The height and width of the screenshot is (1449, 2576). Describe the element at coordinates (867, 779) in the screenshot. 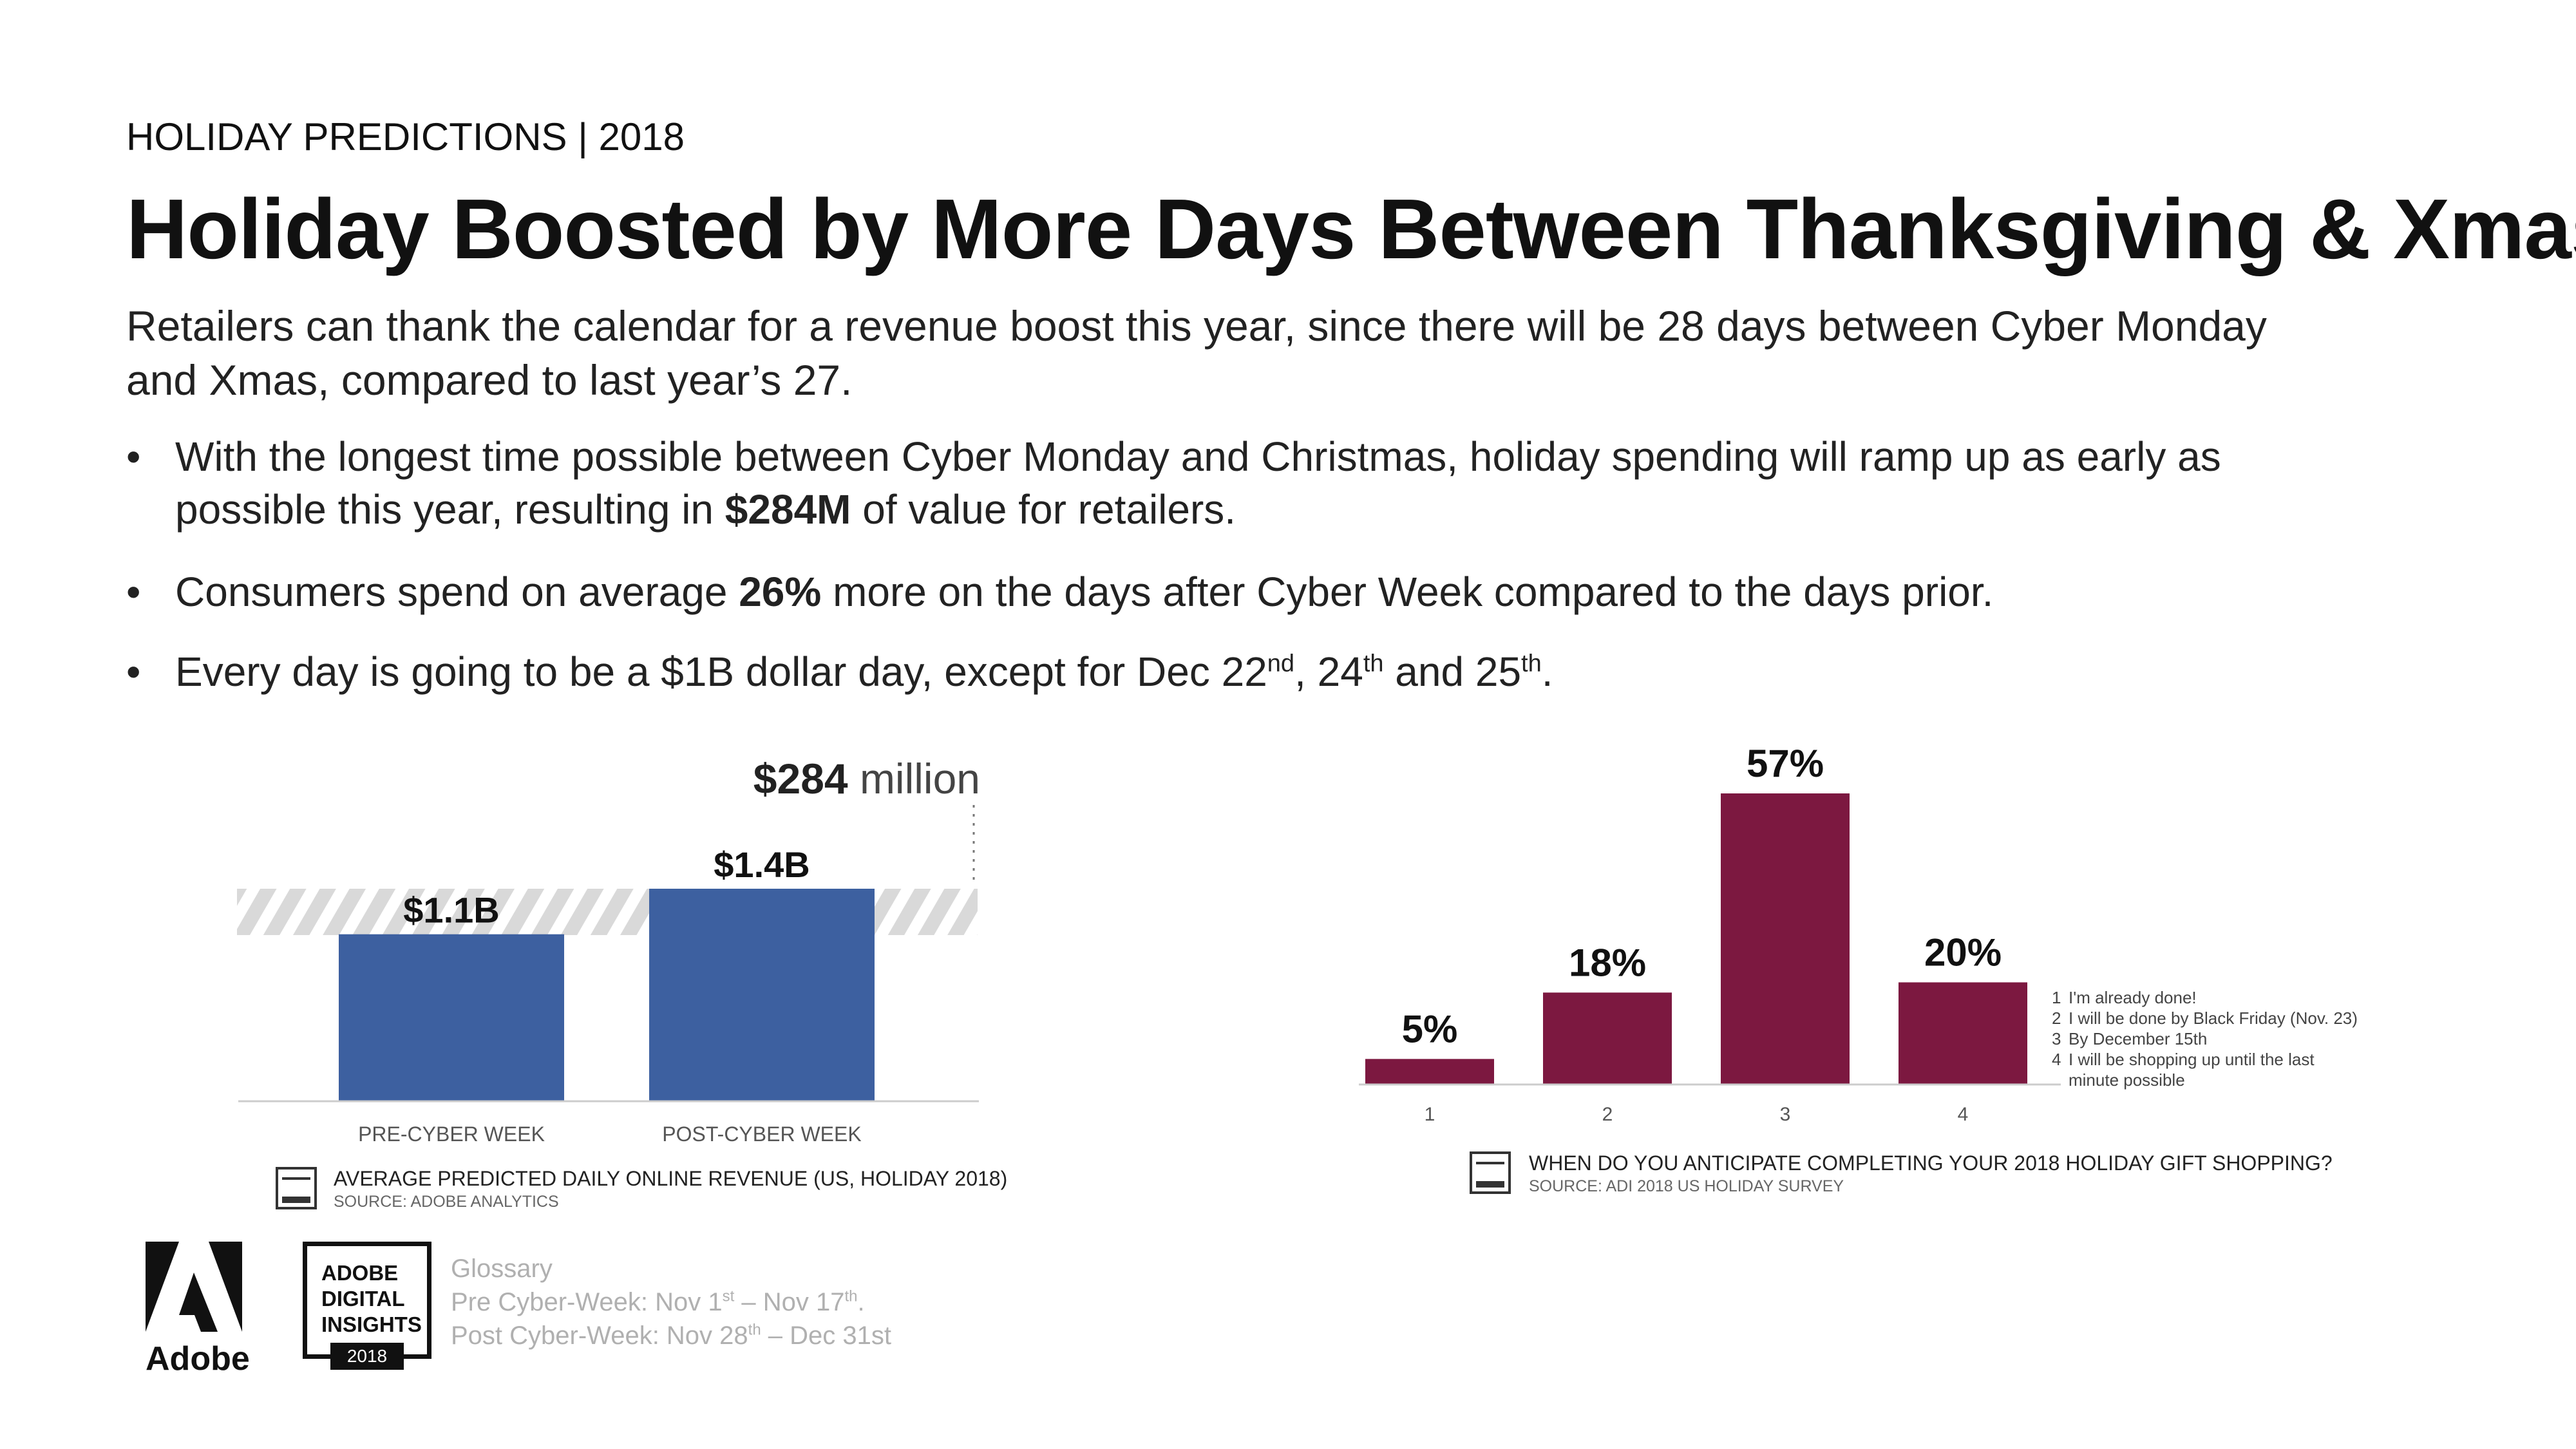

I see `difference-label: $284 million` at that location.